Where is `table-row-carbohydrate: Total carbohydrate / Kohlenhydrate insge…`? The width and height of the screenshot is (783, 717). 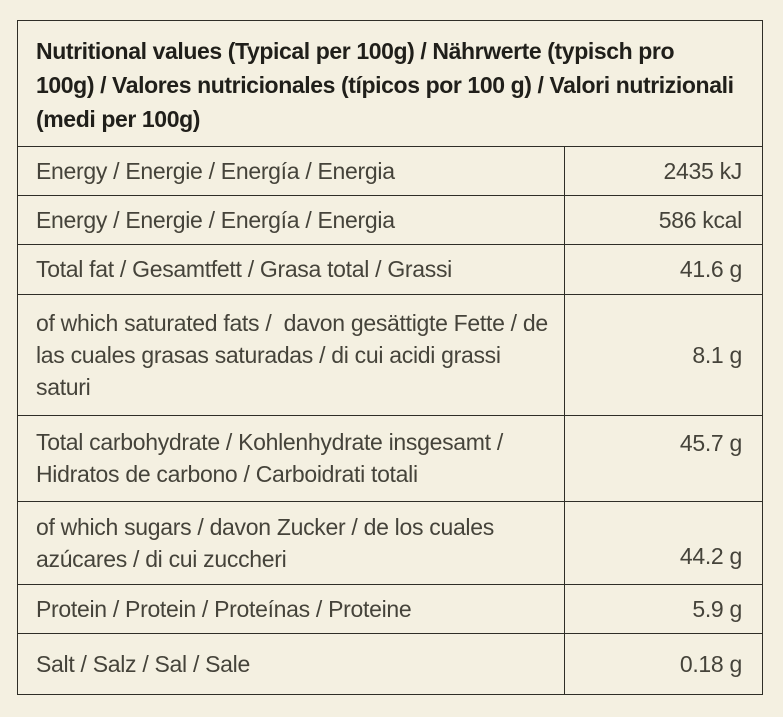 table-row-carbohydrate: Total carbohydrate / Kohlenhydrate insge… is located at coordinates (390, 458).